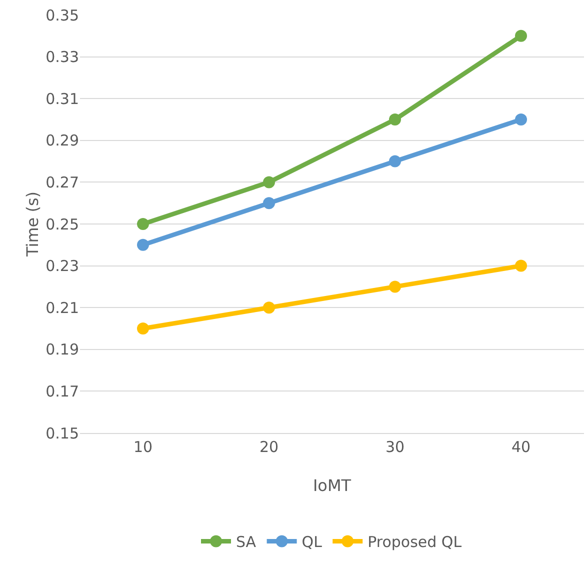 This screenshot has height=573, width=586. I want to click on x-tick-label: 30, so click(395, 447).